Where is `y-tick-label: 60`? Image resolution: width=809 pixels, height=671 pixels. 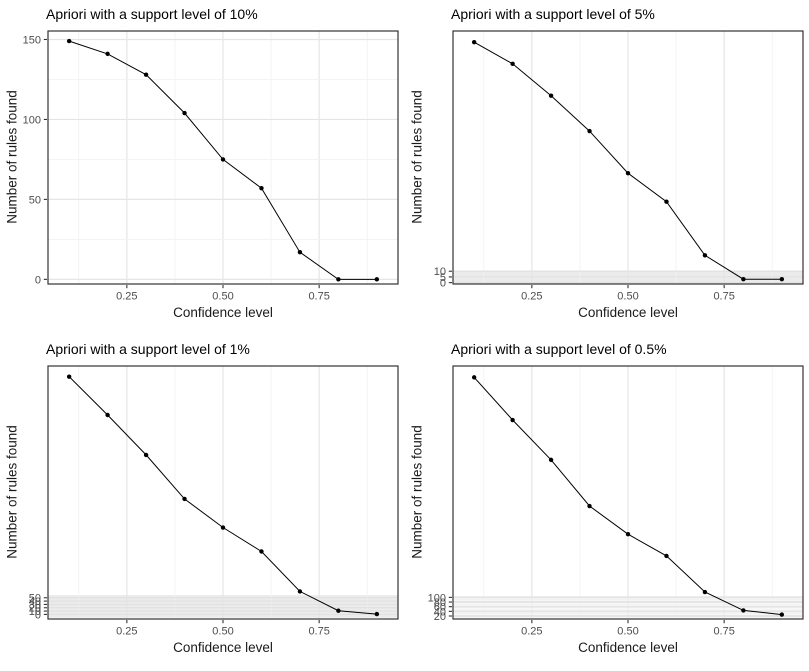
y-tick-label: 60 is located at coordinates (440, 608).